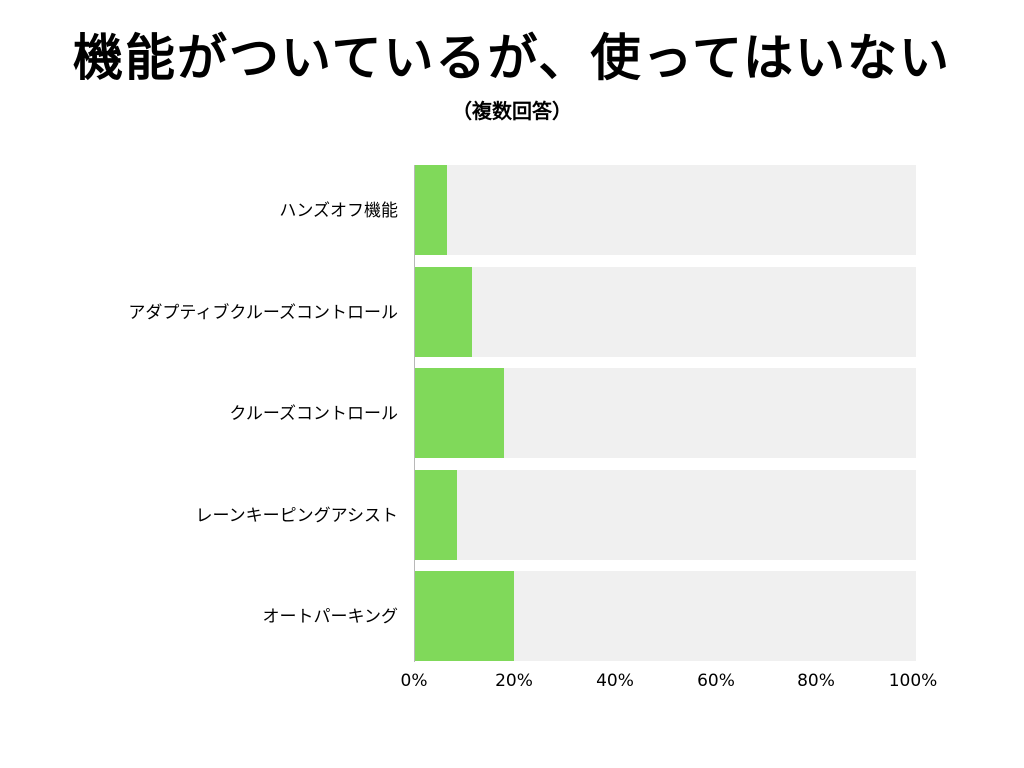 The image size is (1024, 768). Describe the element at coordinates (338, 211) in the screenshot. I see `category-label: ハンズオフ機能` at that location.